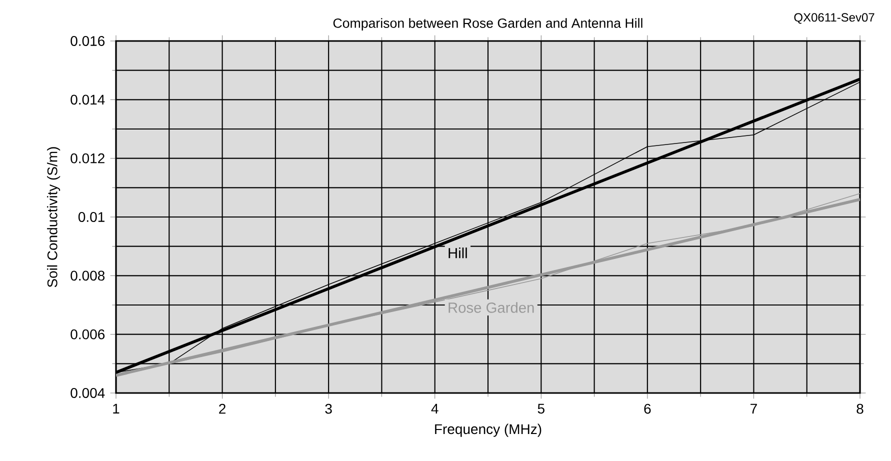 The height and width of the screenshot is (461, 891). I want to click on x-tick-label: 4, so click(434, 409).